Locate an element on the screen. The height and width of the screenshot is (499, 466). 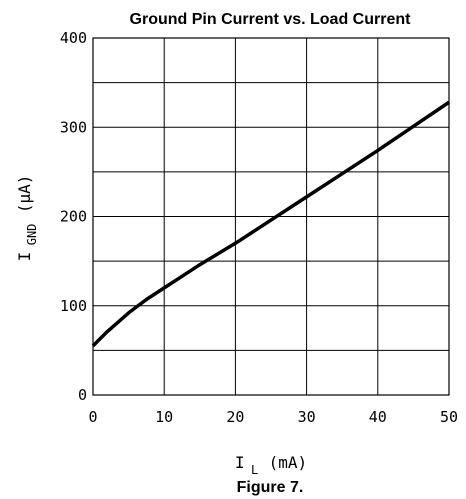
y-axis-label-sub: GND is located at coordinates (32, 235).